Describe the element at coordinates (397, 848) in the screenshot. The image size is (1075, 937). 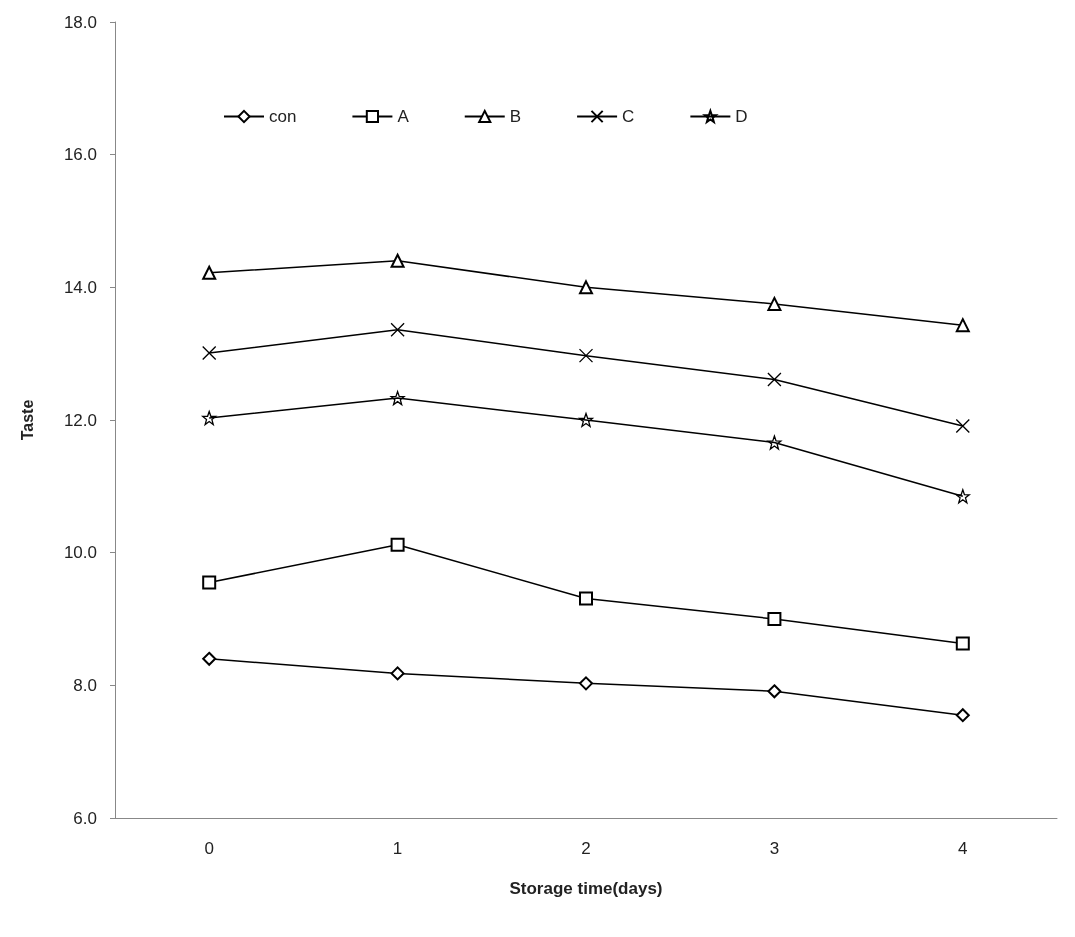
I see `x-tick-label: 1` at that location.